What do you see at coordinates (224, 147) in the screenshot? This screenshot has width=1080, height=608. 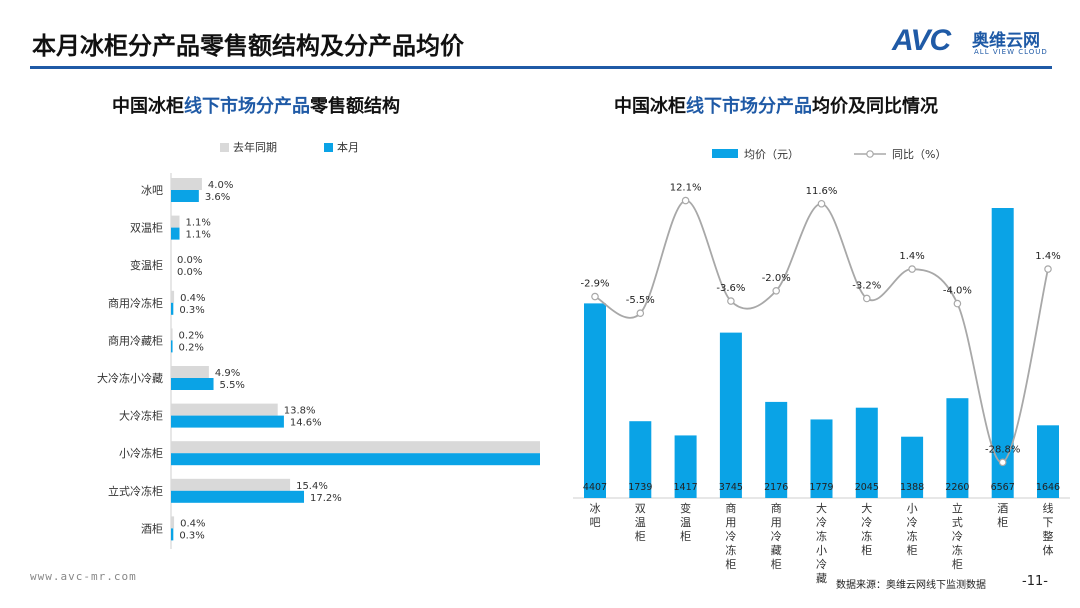 I see `legend-swatch-last-year` at bounding box center [224, 147].